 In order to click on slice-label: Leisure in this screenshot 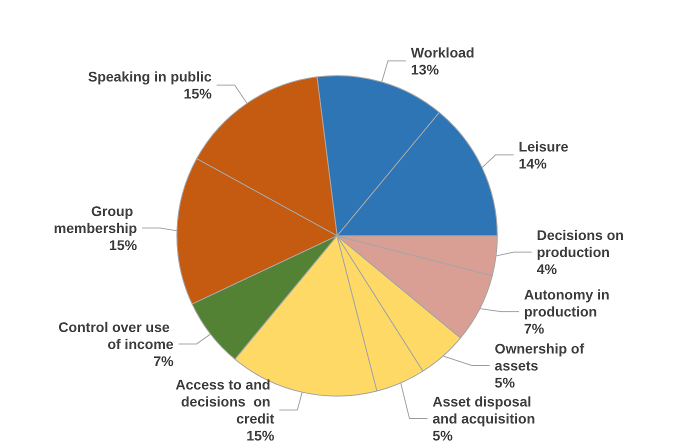, I will do `click(543, 146)`.